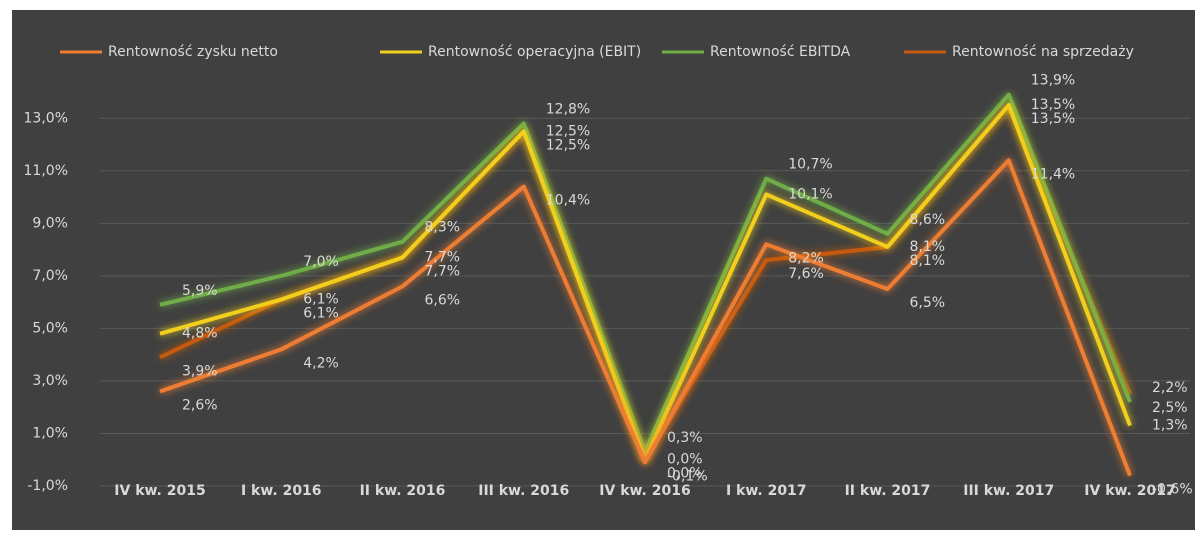  Describe the element at coordinates (780, 52) in the screenshot. I see `legend-label: Rentowność EBITDA` at that location.